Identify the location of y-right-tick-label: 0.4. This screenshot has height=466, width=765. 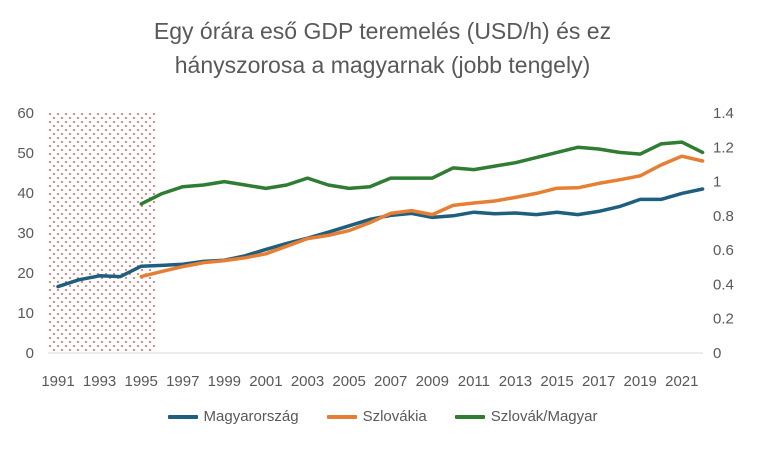
(723, 284).